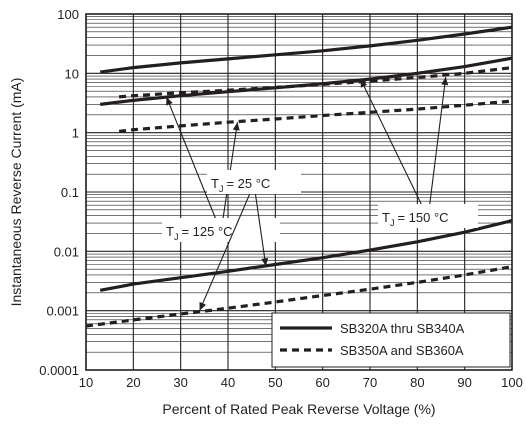  What do you see at coordinates (301, 382) in the screenshot?
I see `x-axis-tick-labels: 10 20 30 40 50 60 70 80 90 100` at bounding box center [301, 382].